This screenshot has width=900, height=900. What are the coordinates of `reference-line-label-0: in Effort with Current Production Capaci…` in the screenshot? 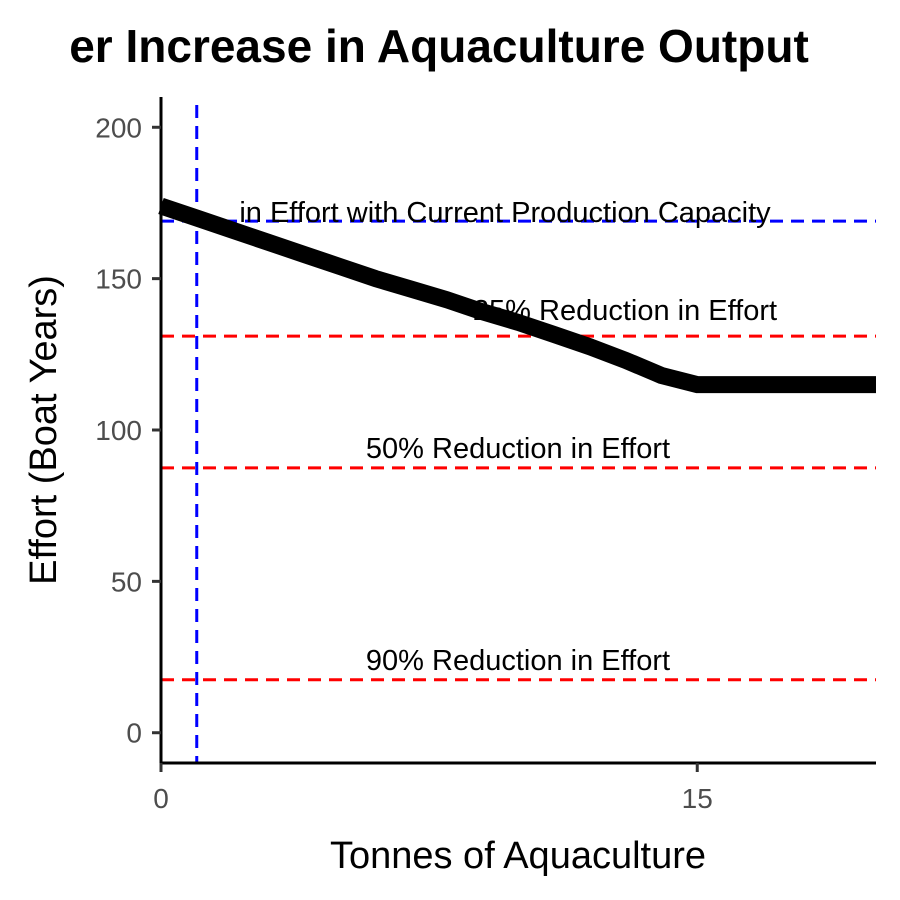 It's located at (505, 213).